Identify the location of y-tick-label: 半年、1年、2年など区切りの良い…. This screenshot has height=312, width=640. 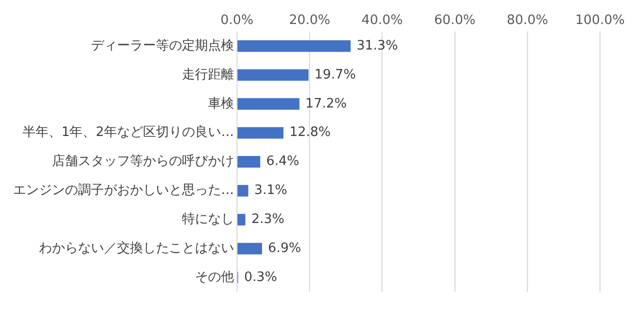
(128, 132).